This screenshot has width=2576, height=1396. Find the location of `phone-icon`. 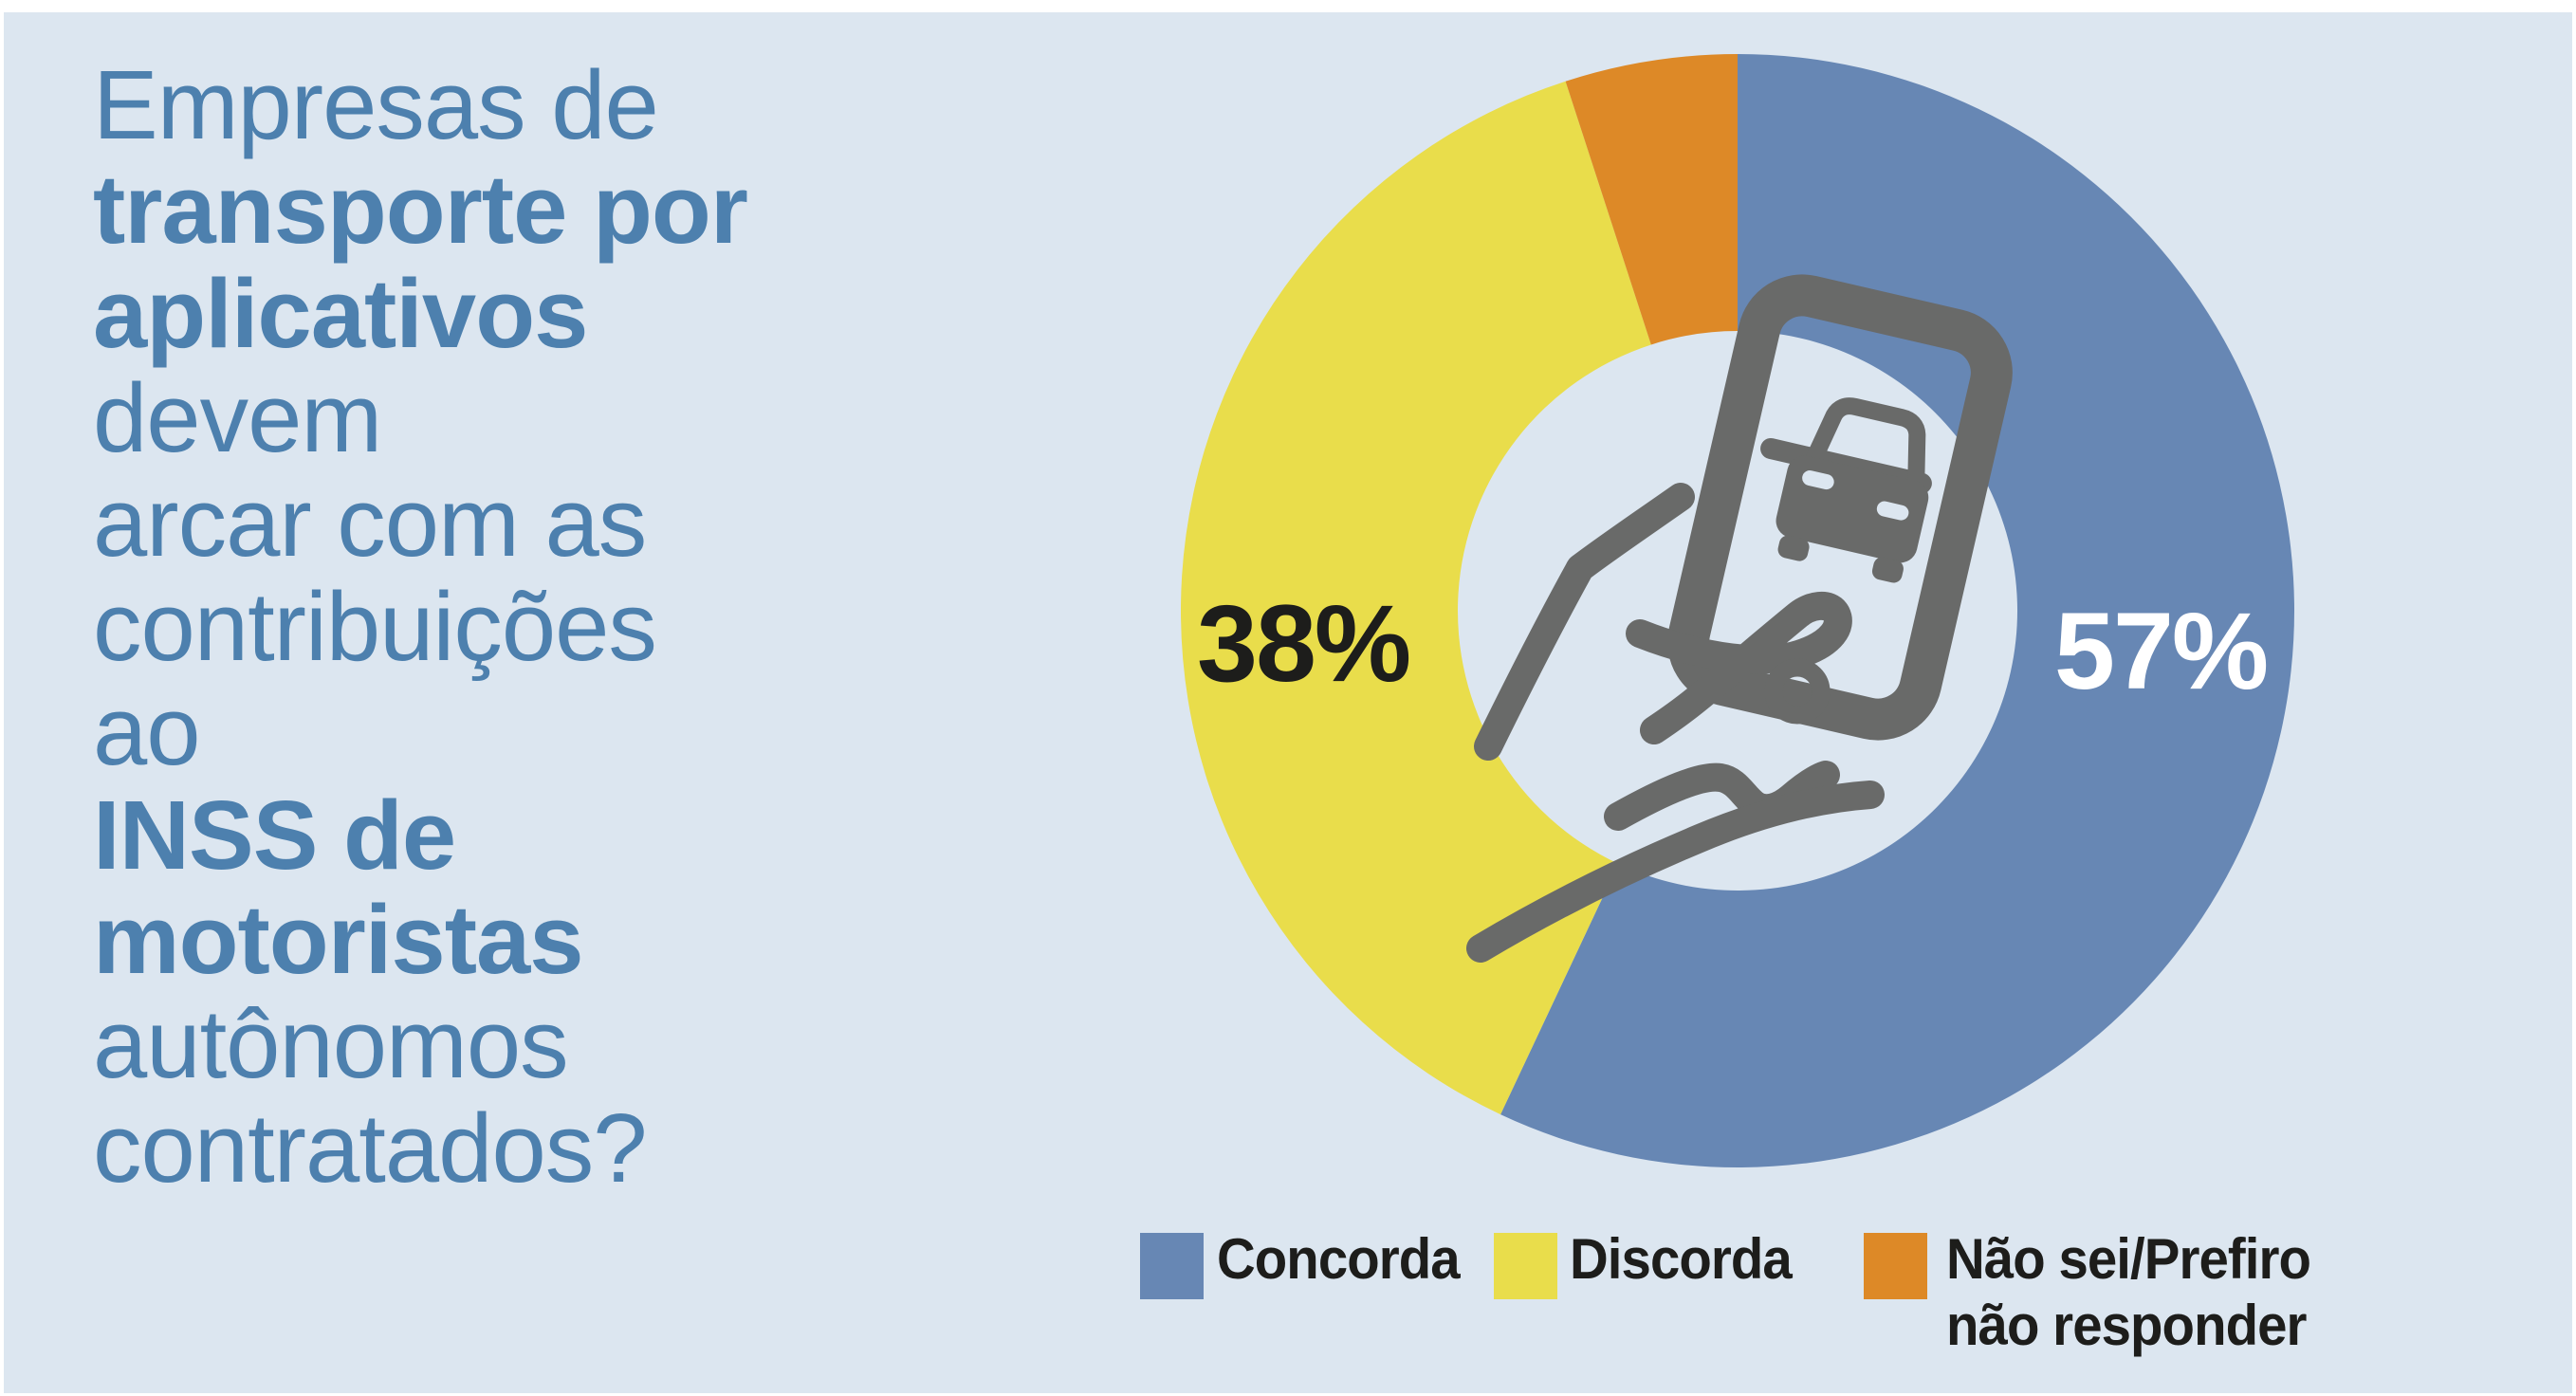

phone-icon is located at coordinates (1840, 507).